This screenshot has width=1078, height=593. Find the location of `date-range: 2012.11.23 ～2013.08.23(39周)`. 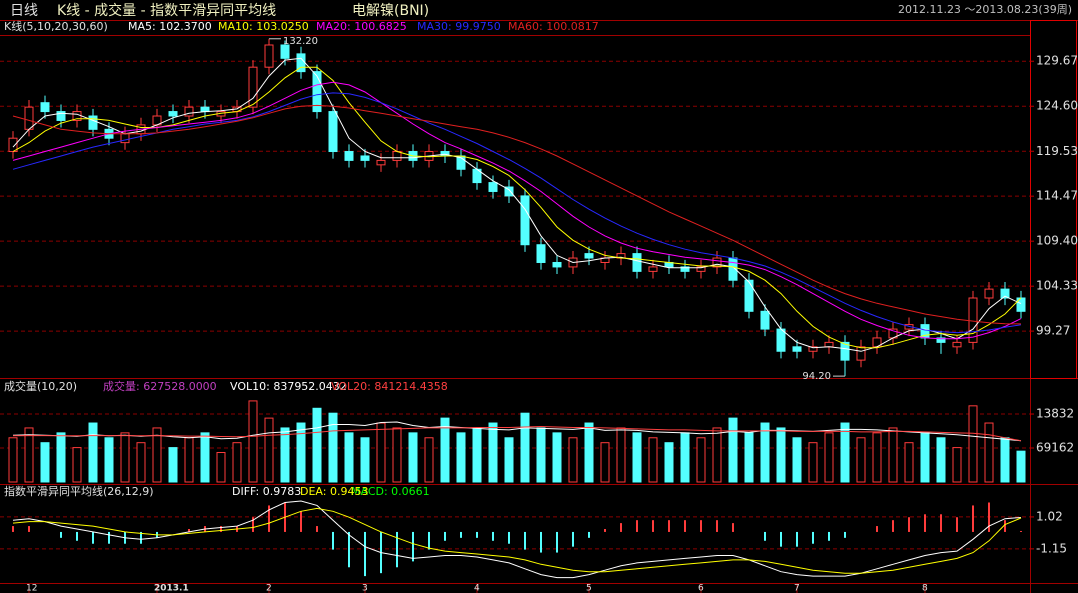

date-range: 2012.11.23 ～2013.08.23(39周) is located at coordinates (985, 9).